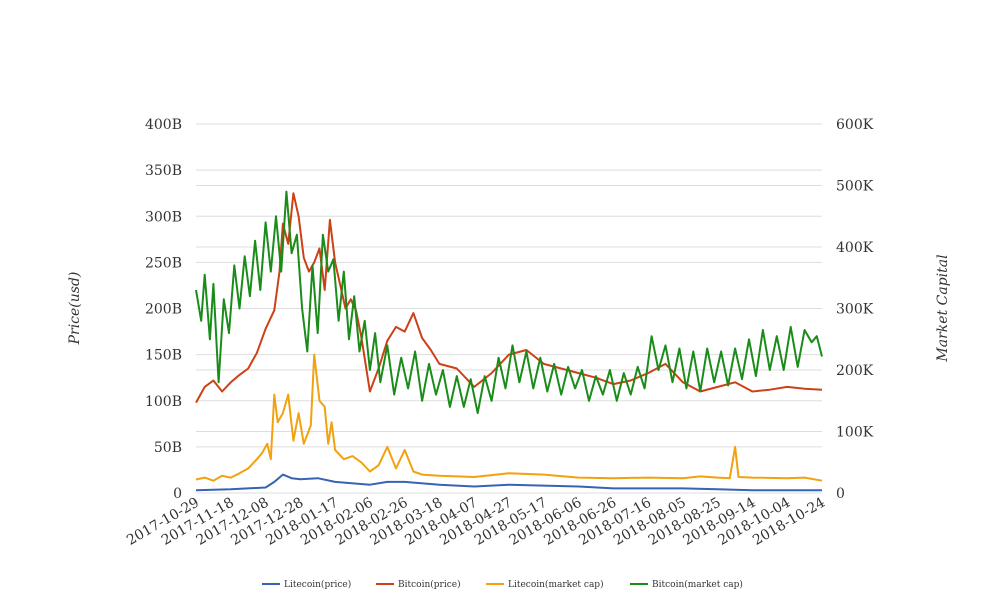 This screenshot has height=616, width=1008. What do you see at coordinates (163, 217) in the screenshot?
I see `left-tick-label: 300B` at bounding box center [163, 217].